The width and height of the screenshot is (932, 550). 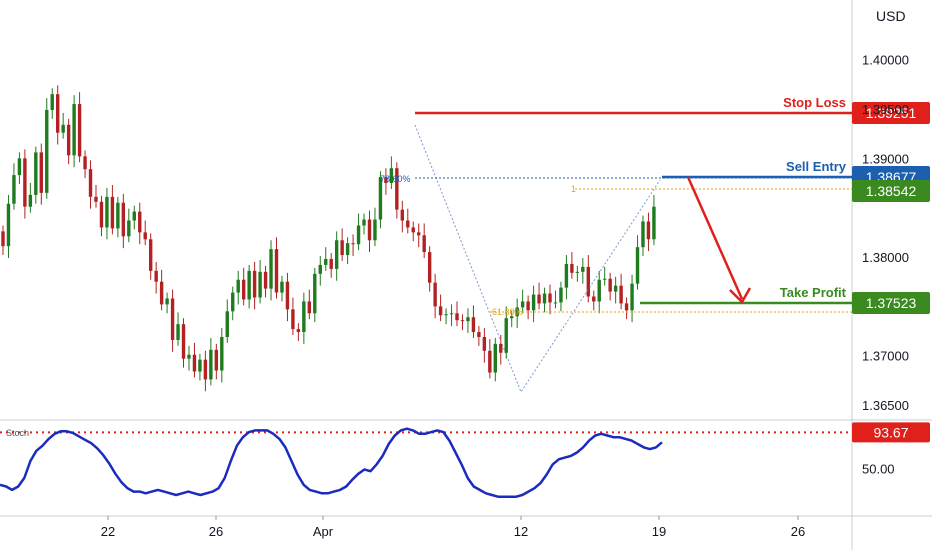 I want to click on entry-label: Sell Entry, so click(x=816, y=166).